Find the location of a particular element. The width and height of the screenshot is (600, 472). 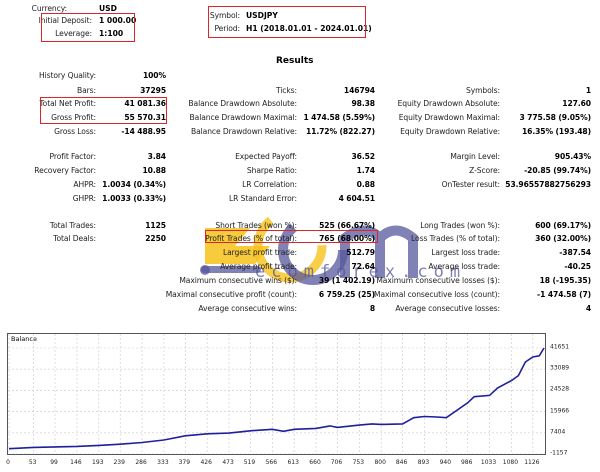

stat-label: Sharpe Ratio: is located at coordinates (271, 170).